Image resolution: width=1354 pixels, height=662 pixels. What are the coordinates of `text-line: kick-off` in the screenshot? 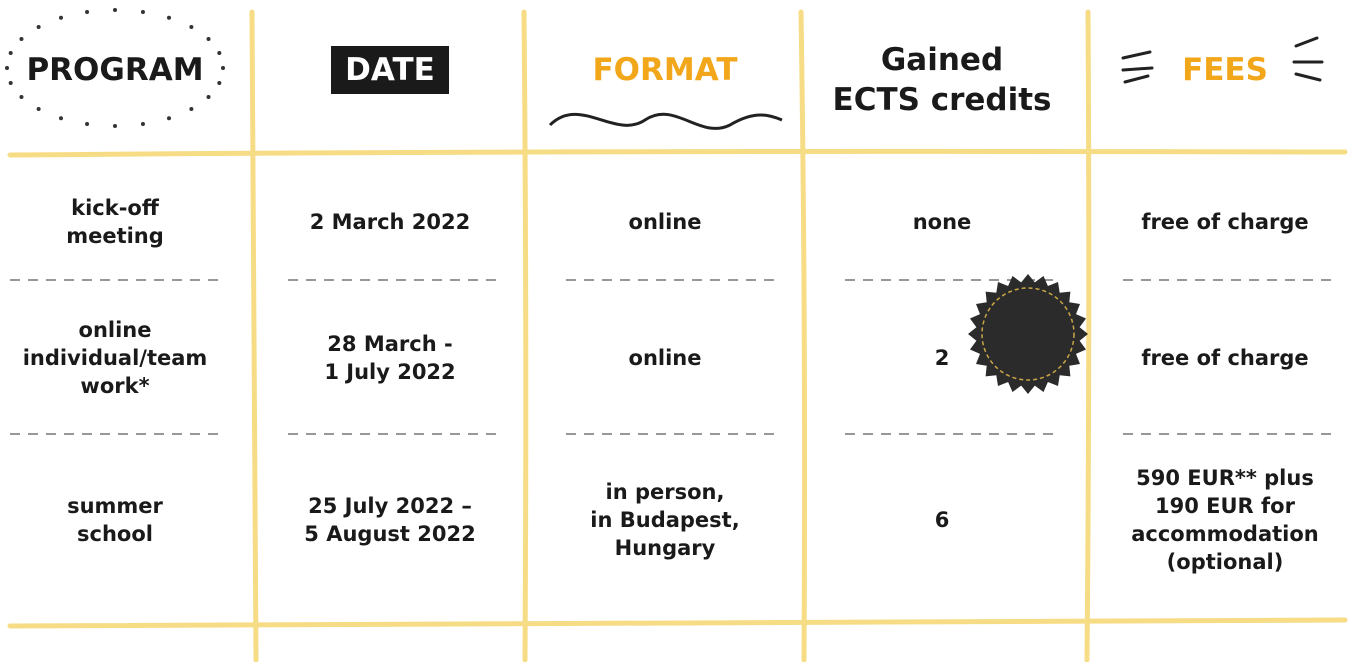 It's located at (115, 208).